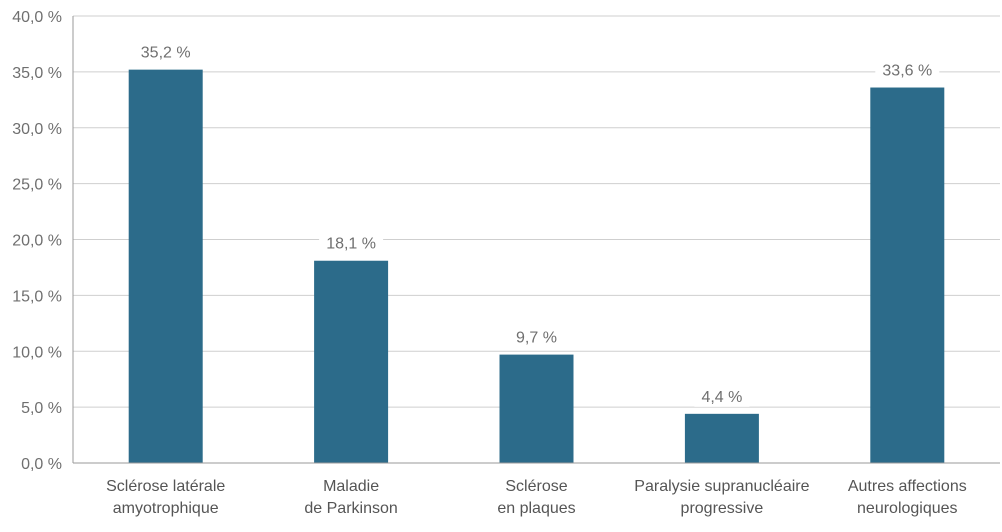 The height and width of the screenshot is (532, 1002). Describe the element at coordinates (41, 408) in the screenshot. I see `y-tick-label: 5,0 %` at that location.